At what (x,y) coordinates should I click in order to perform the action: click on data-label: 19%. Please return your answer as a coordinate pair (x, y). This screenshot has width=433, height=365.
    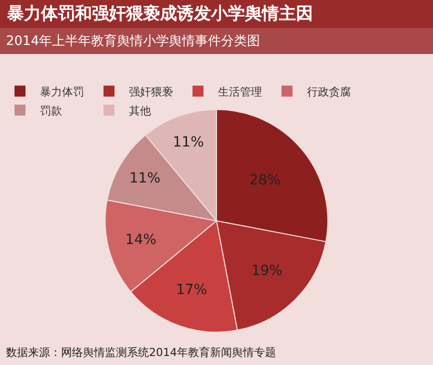
    Looking at the image, I should click on (266, 271).